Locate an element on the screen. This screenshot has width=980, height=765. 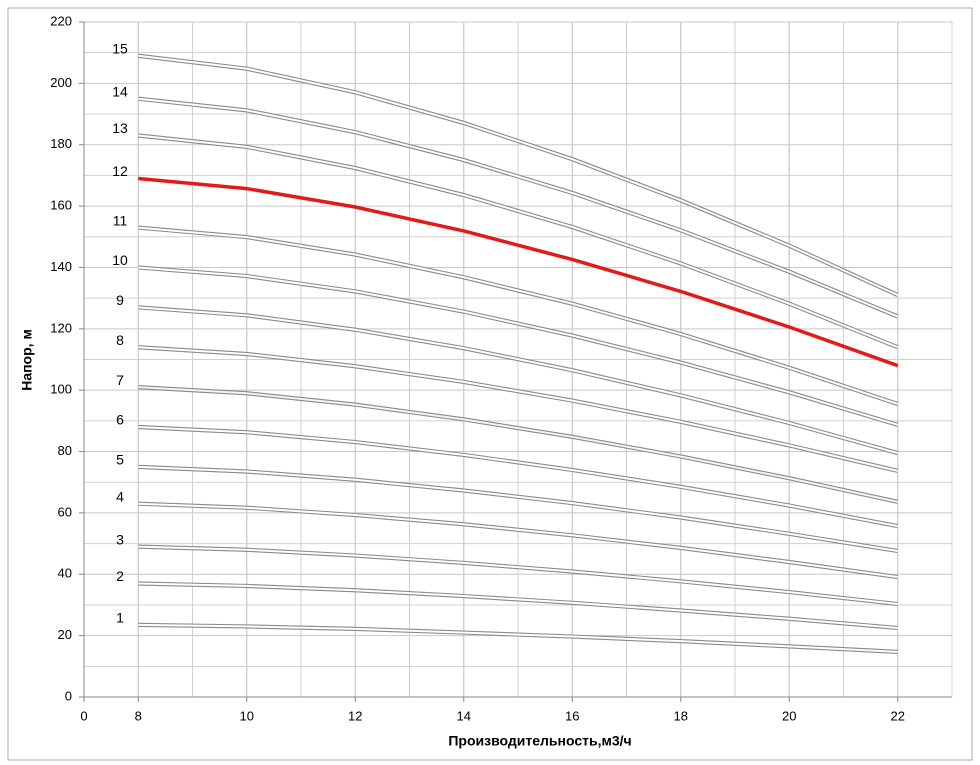
curve-label: 1 is located at coordinates (120, 618).